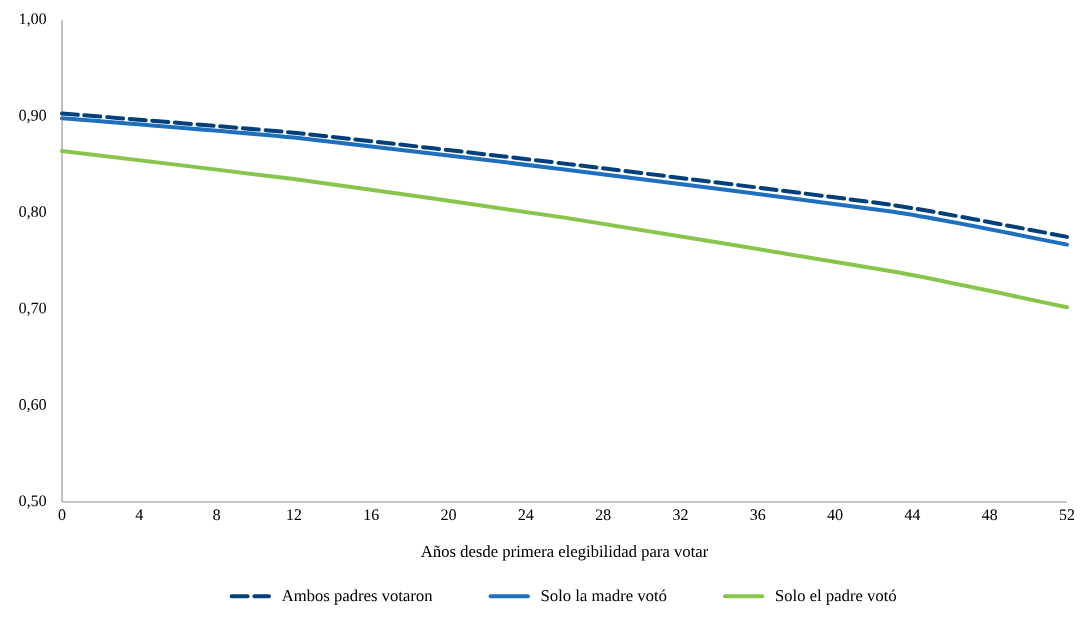 The image size is (1092, 635). What do you see at coordinates (371, 515) in the screenshot?
I see `x-tick-label: 16` at bounding box center [371, 515].